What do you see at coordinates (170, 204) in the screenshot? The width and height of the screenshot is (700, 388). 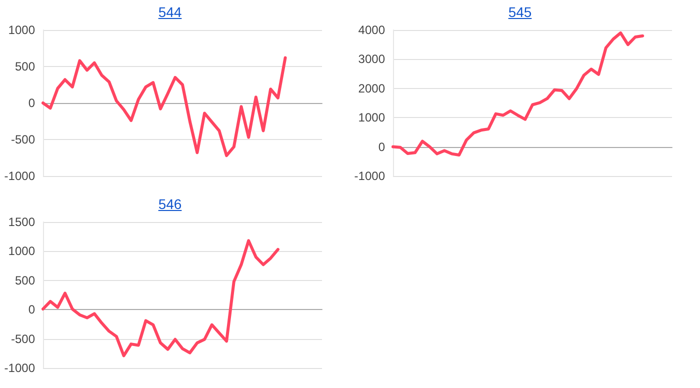 I see `chart-title: 546` at bounding box center [170, 204].